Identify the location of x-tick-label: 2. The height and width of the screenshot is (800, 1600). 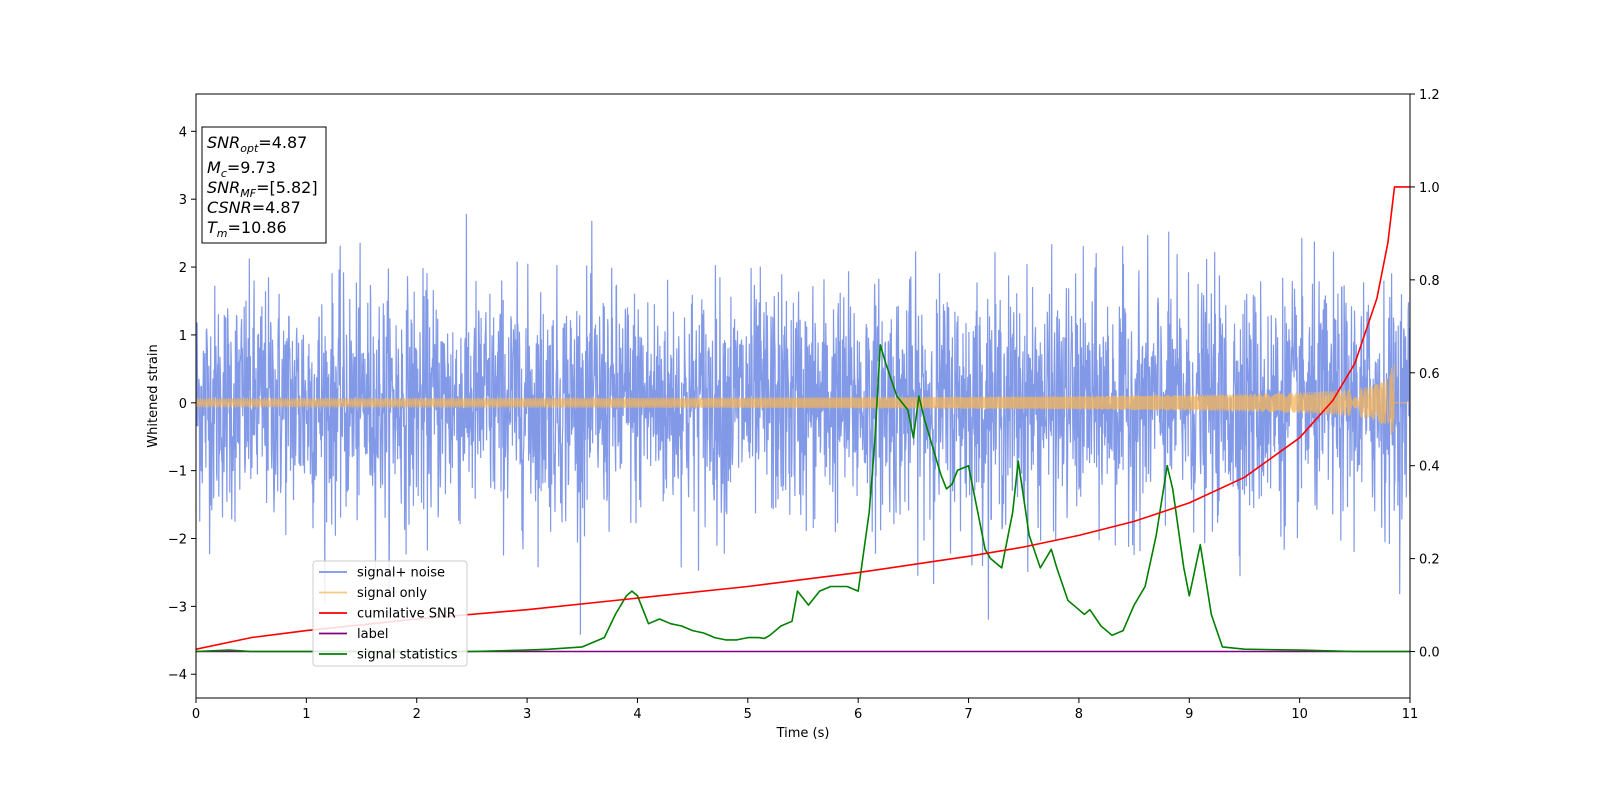
(417, 714).